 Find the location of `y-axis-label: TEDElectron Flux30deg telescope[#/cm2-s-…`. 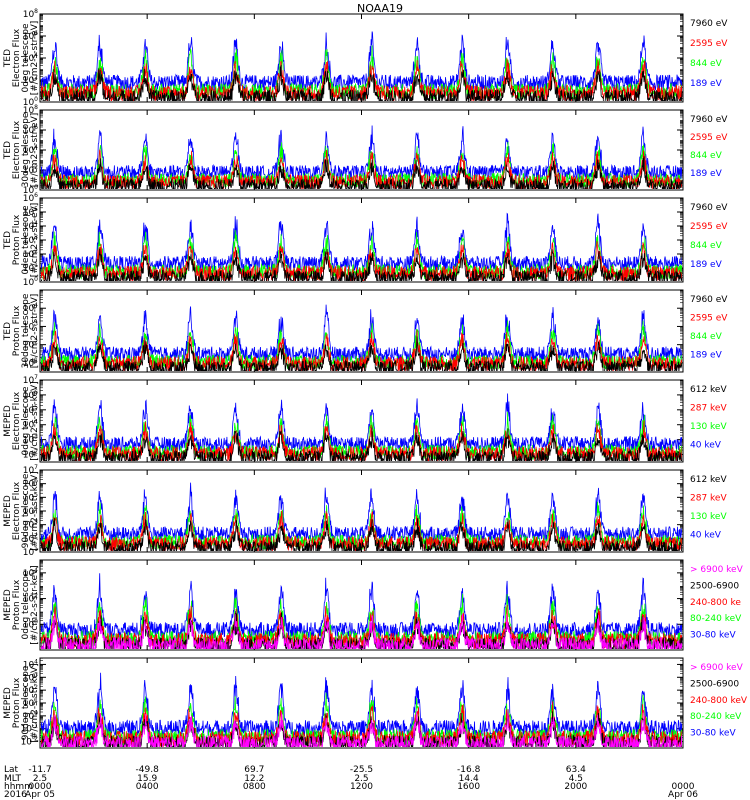

y-axis-label: TEDElectron Flux30deg telescope[#/cm2-s-… is located at coordinates (21, 149).